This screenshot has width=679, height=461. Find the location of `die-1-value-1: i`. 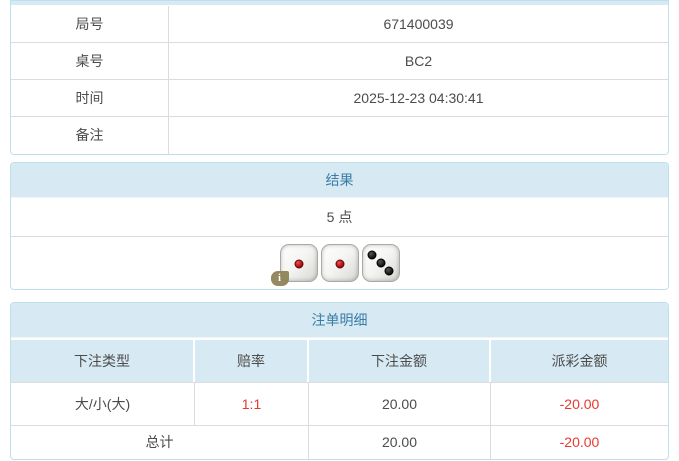

die-1-value-1: i is located at coordinates (294, 265).